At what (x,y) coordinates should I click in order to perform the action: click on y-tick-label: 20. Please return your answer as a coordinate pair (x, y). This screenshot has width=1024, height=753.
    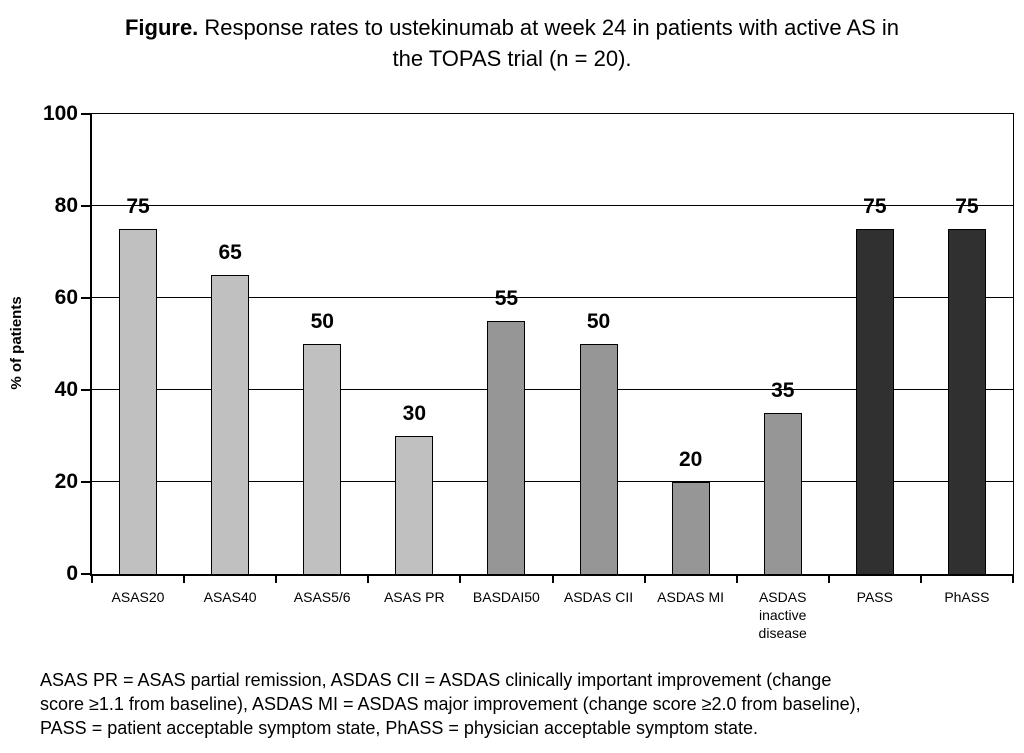
    Looking at the image, I should click on (66, 481).